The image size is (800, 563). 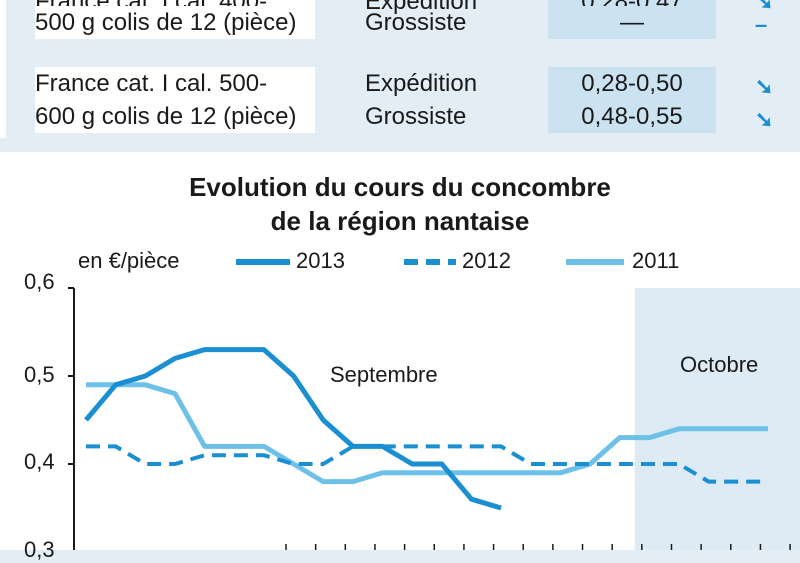 I want to click on month-label-october: Octobre, so click(x=719, y=365).